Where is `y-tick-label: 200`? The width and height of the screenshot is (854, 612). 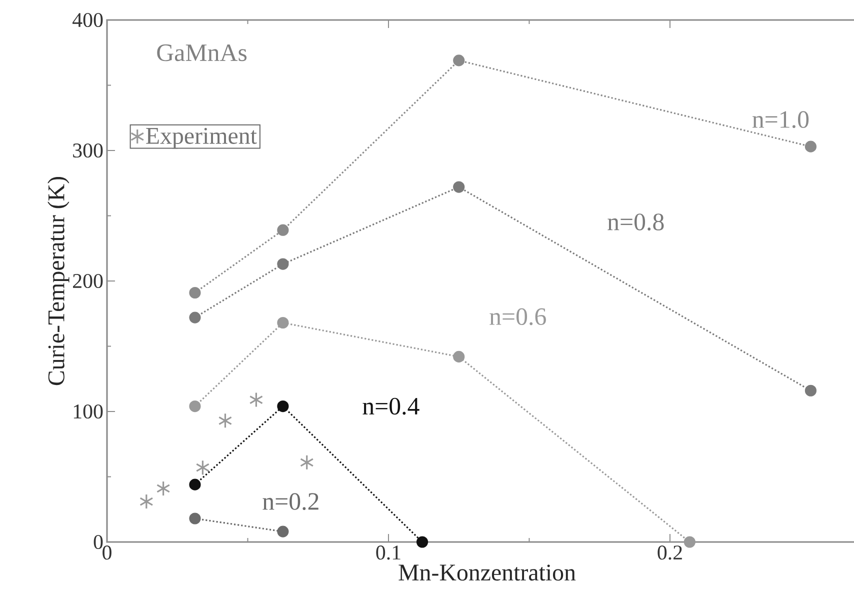 y-tick-label: 200 is located at coordinates (88, 281).